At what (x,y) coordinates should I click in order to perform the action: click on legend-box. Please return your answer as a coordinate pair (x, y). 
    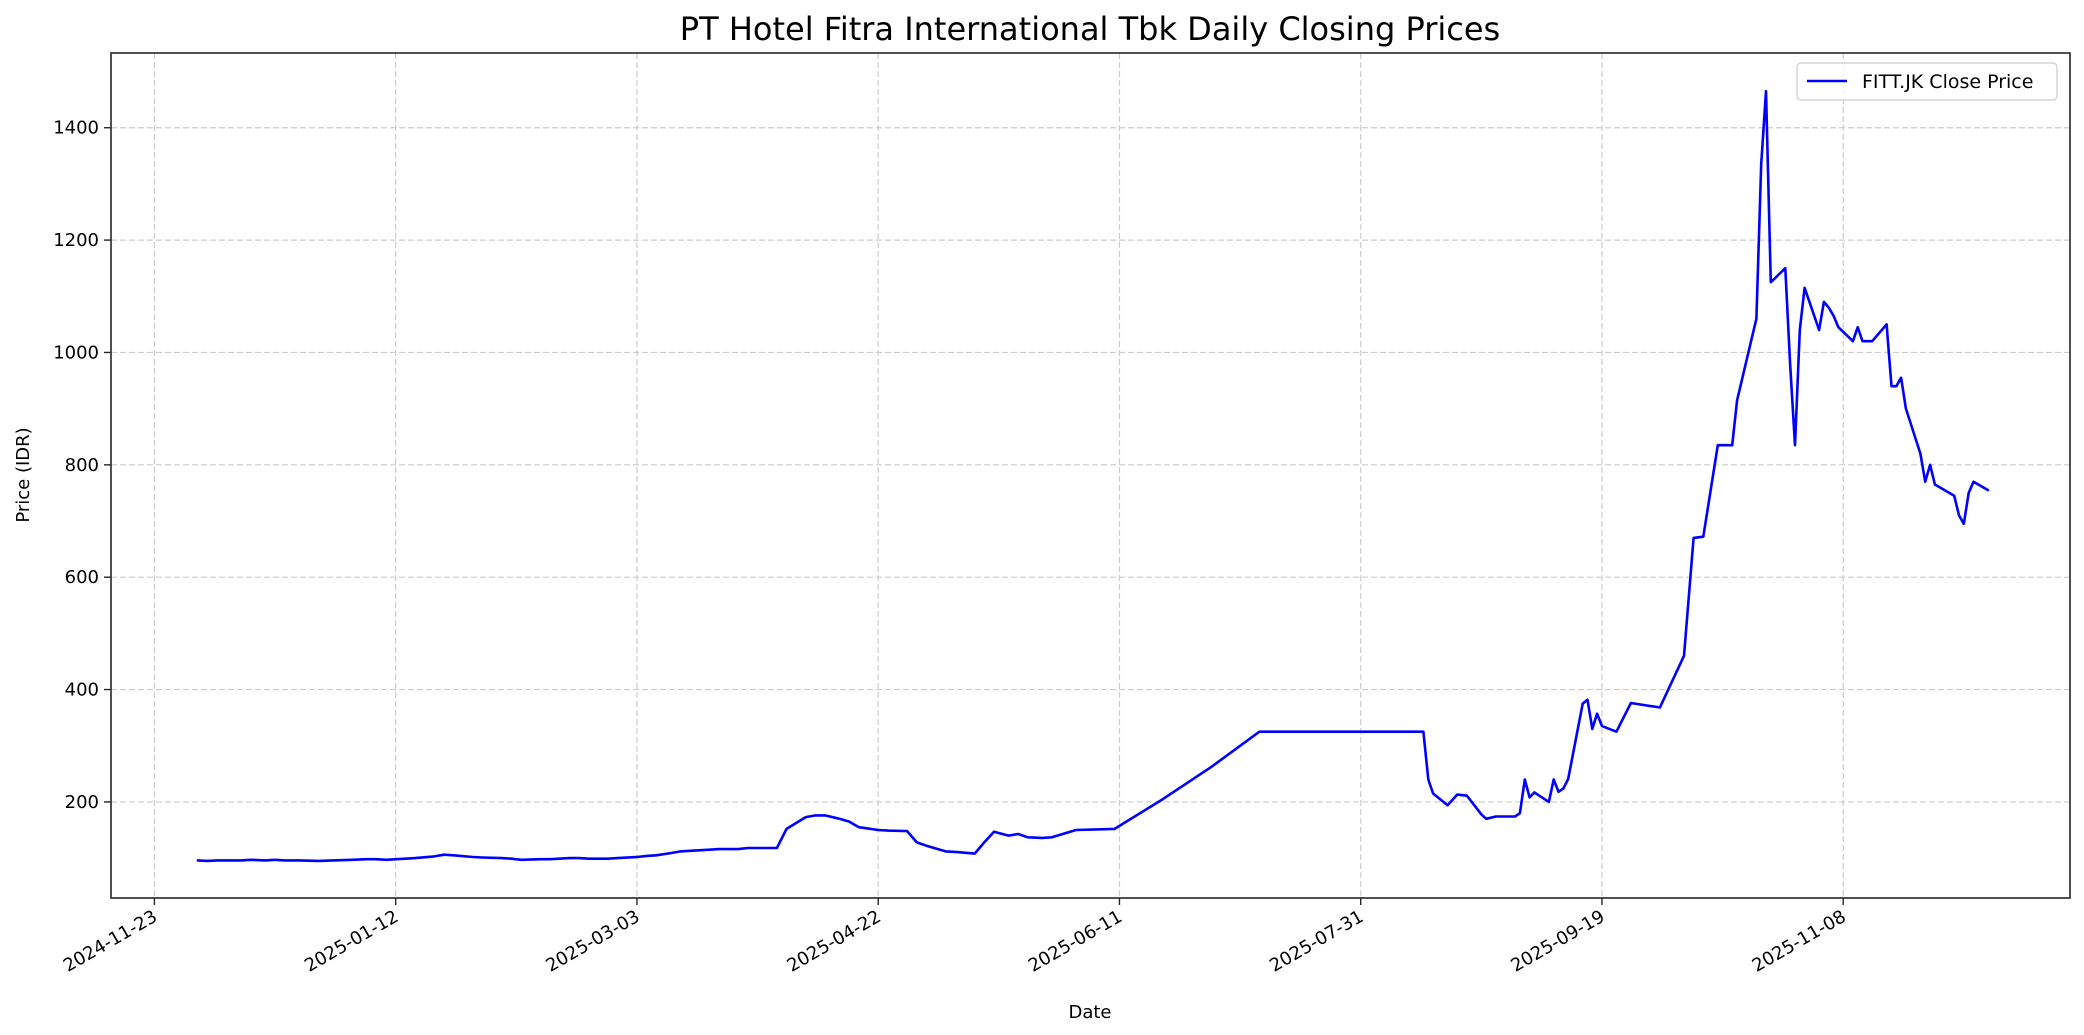
    Looking at the image, I should click on (1927, 81).